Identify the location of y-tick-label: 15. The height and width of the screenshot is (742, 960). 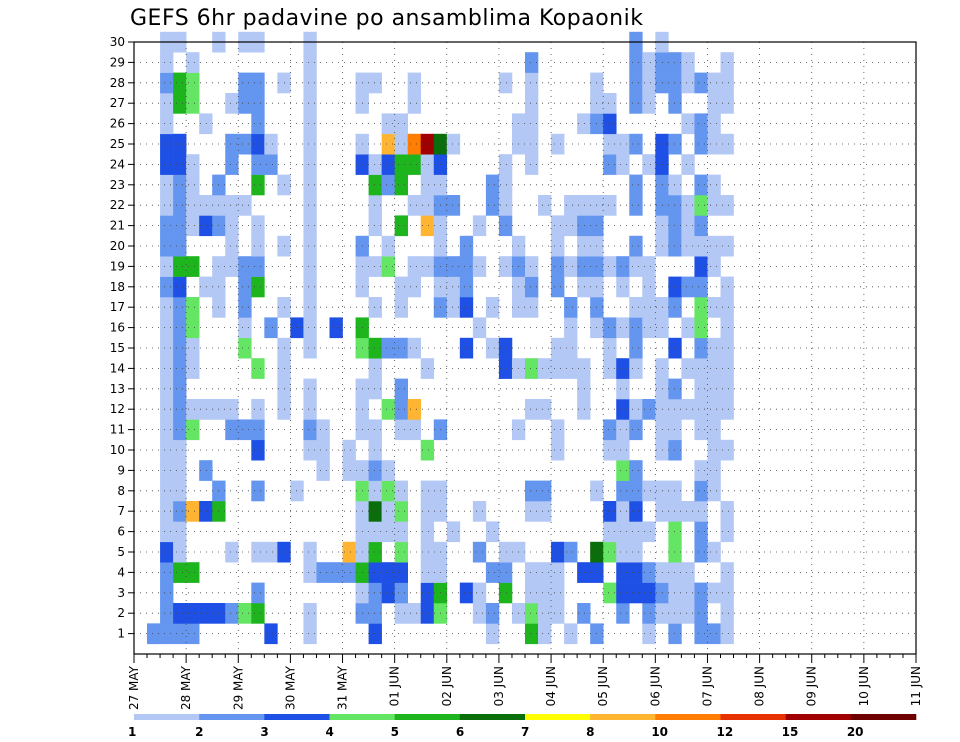
(117, 348).